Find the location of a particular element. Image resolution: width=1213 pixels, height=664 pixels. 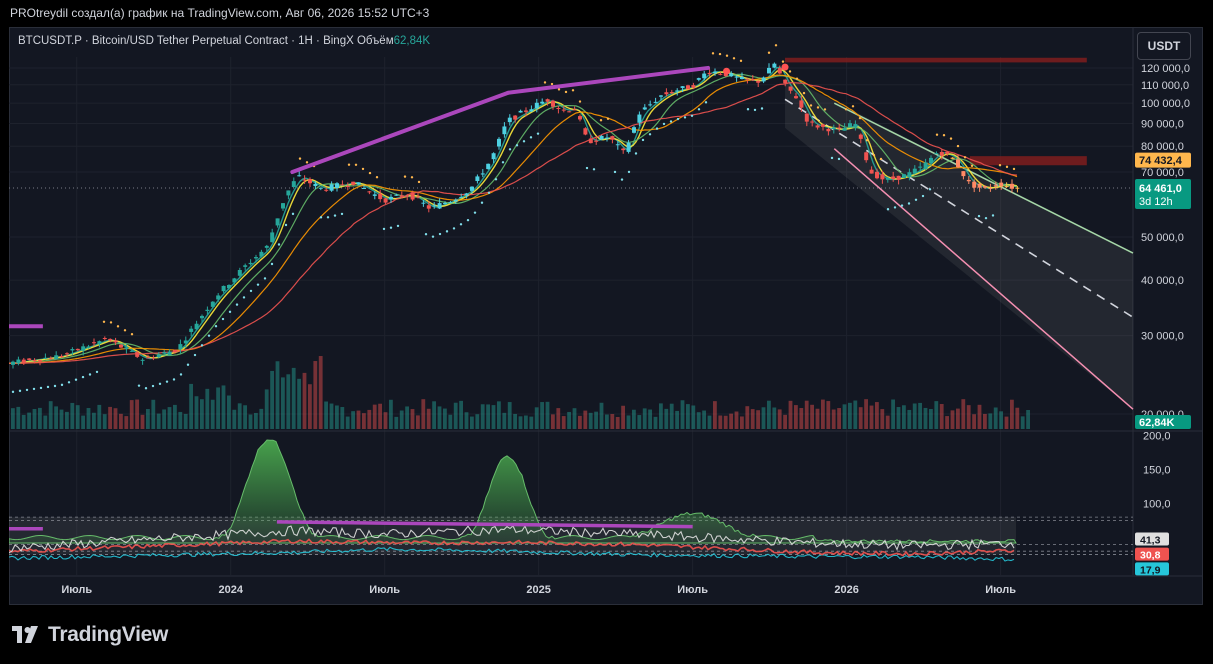

price-labels: 74 432,4 64 461,03d 12h 62,84K 41,3 30,8 17,9 is located at coordinates (1163, 364).